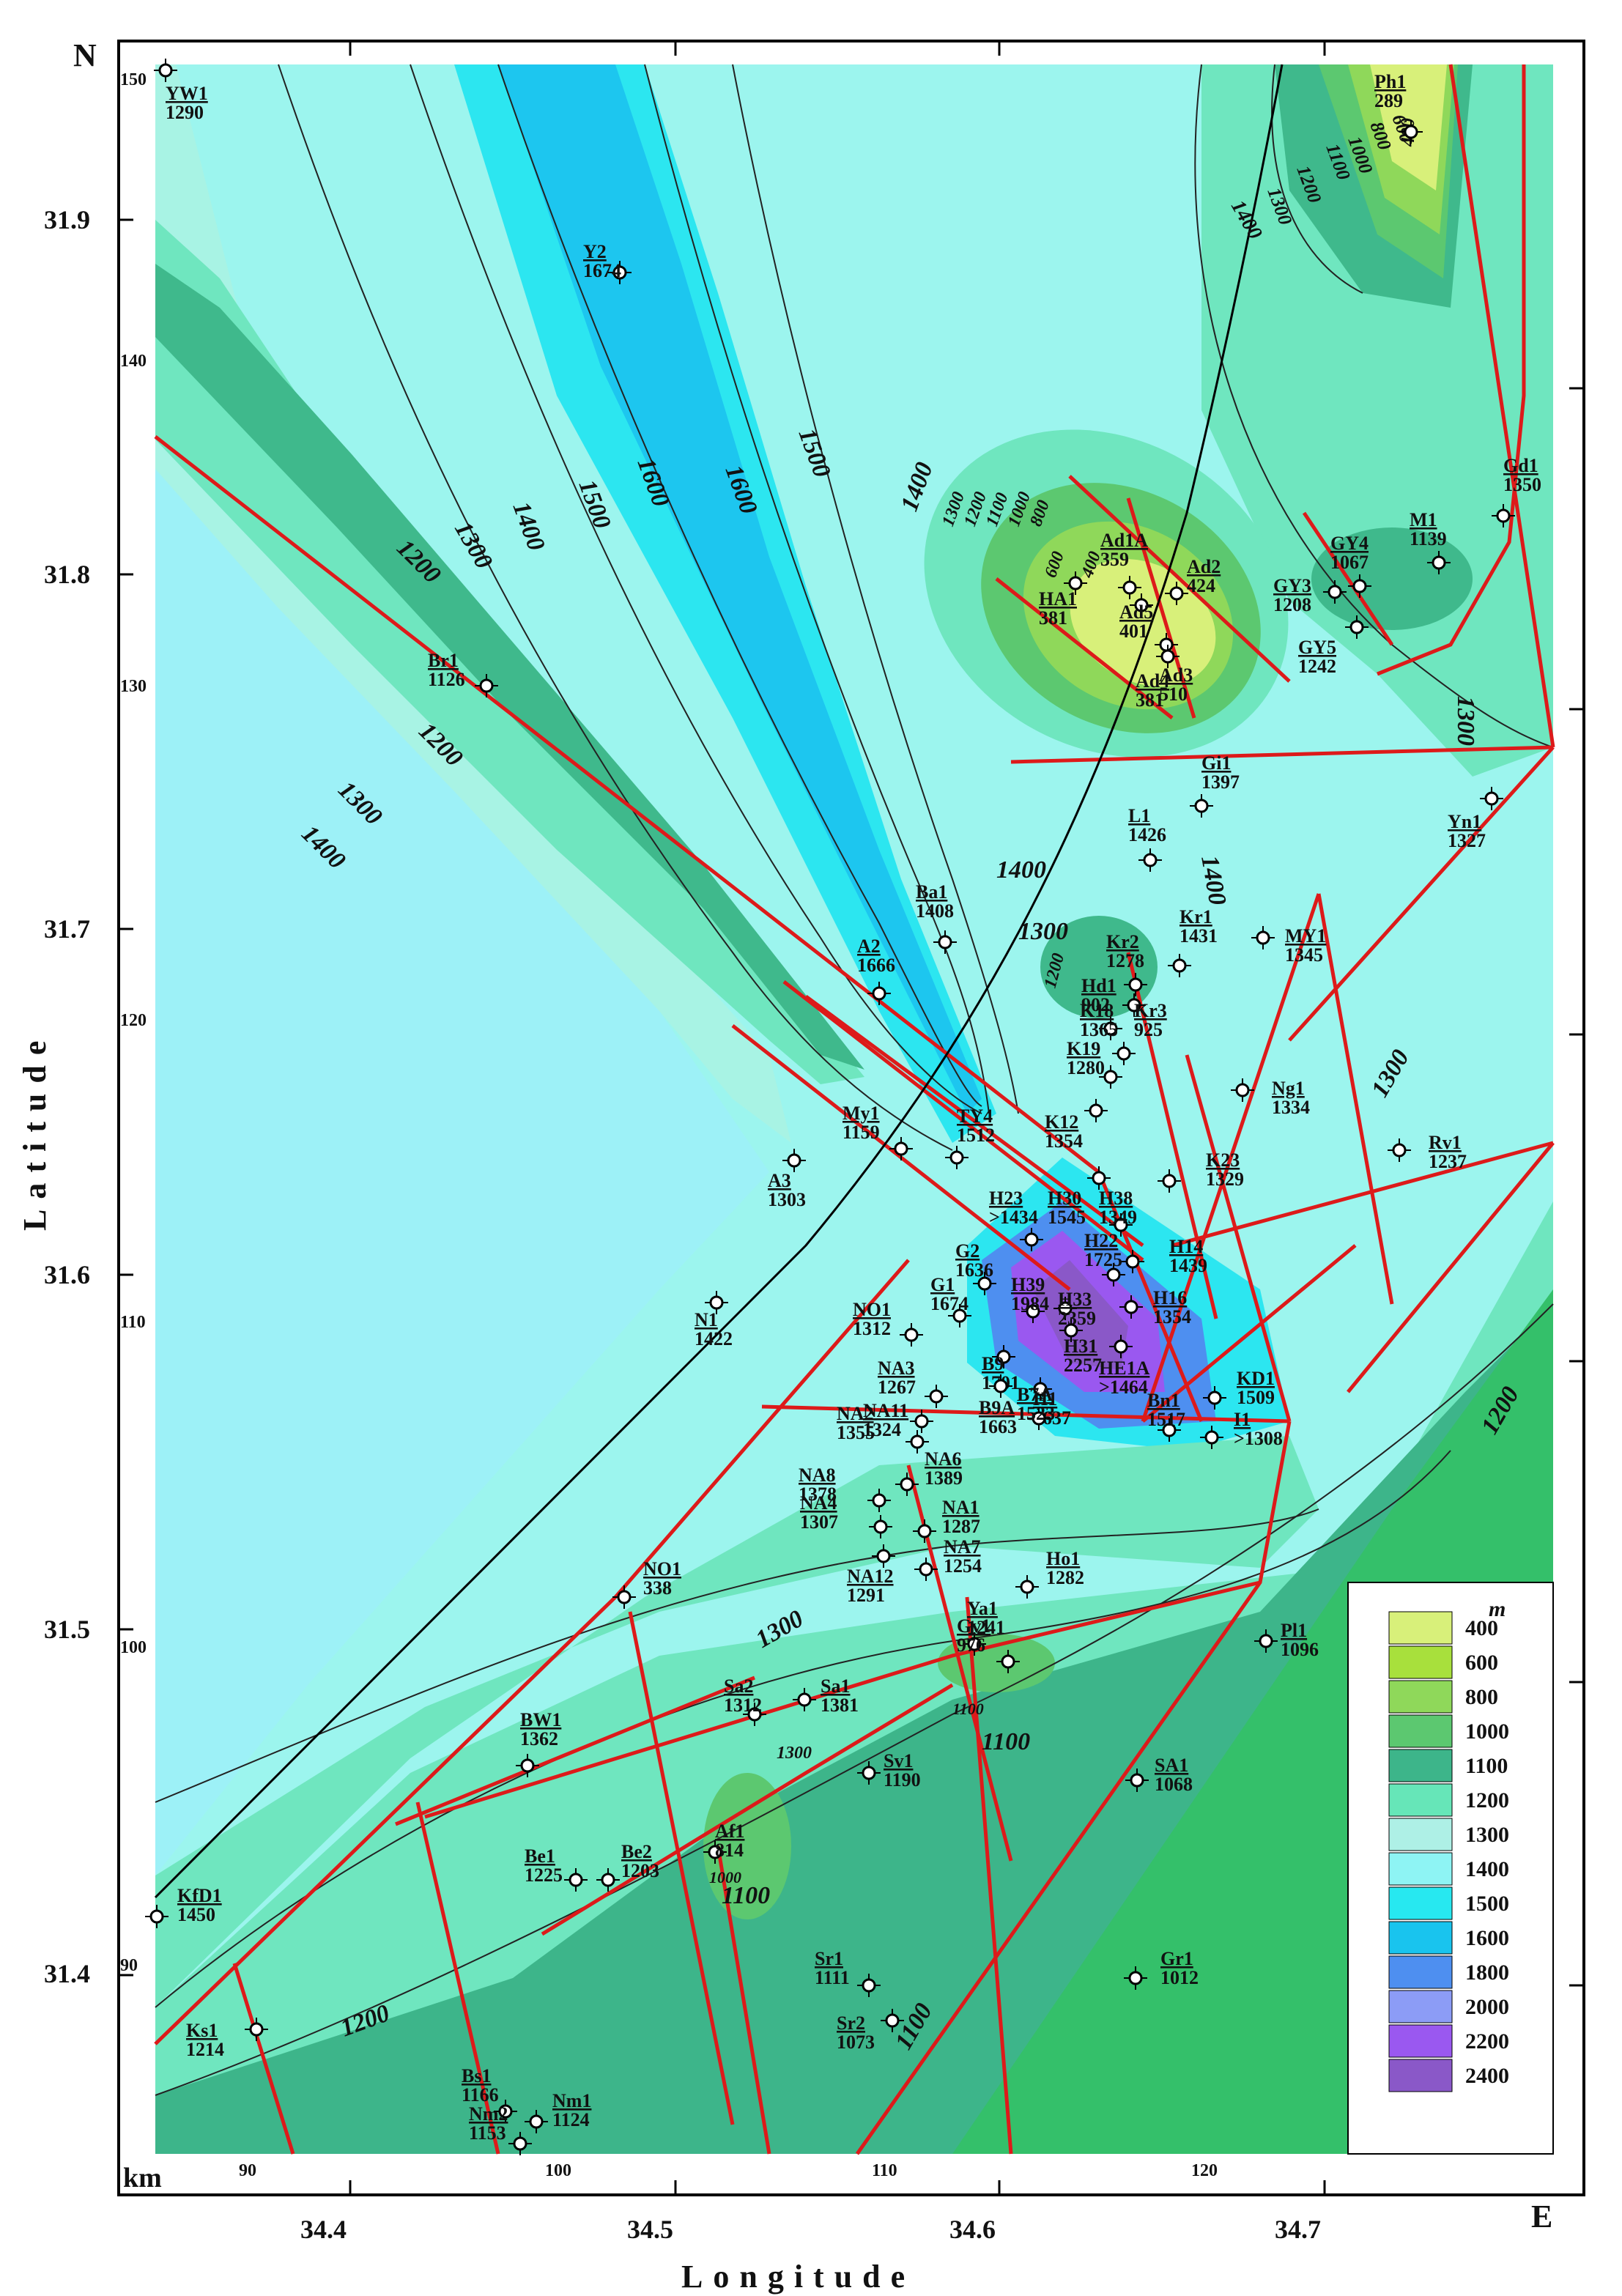  What do you see at coordinates (1388, 100) in the screenshot?
I see `well-value: 289` at bounding box center [1388, 100].